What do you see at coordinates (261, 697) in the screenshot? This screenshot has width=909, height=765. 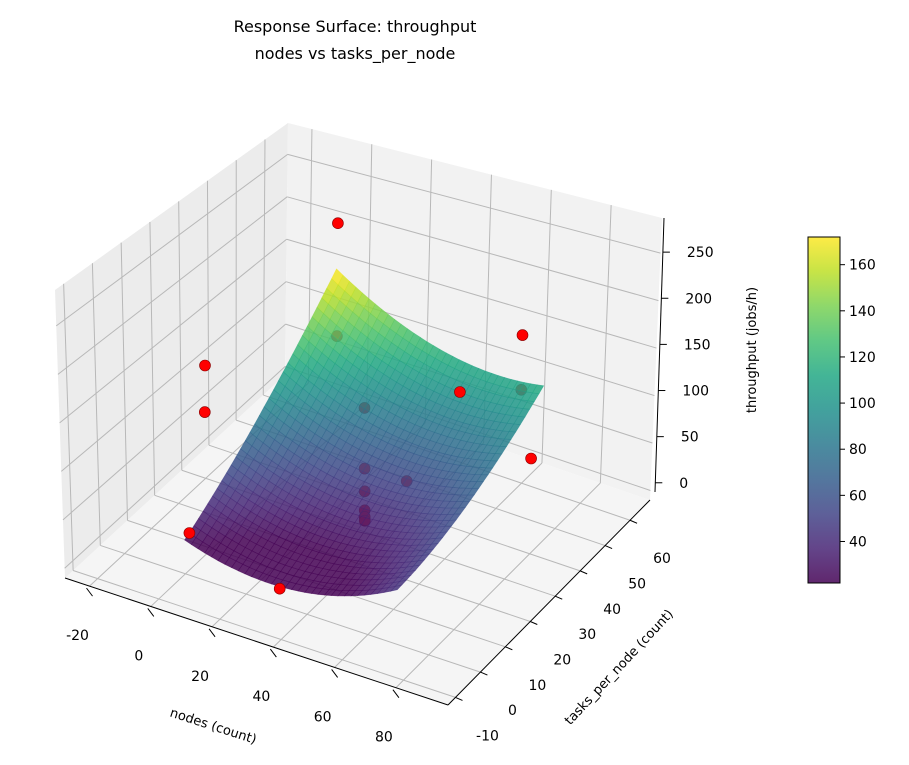 I see `x-tick-label: 40` at bounding box center [261, 697].